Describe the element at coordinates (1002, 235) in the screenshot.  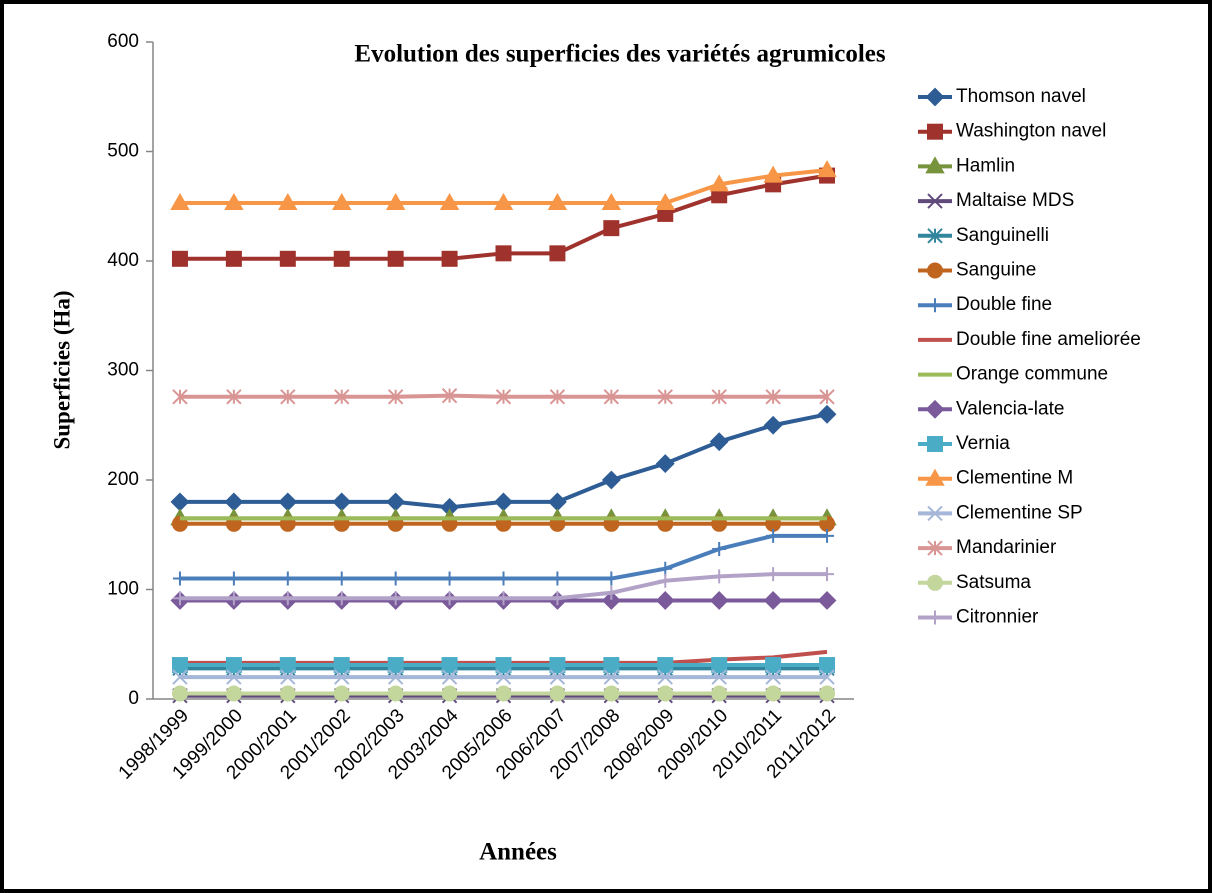
I see `legend-label: Sanguinelli` at that location.